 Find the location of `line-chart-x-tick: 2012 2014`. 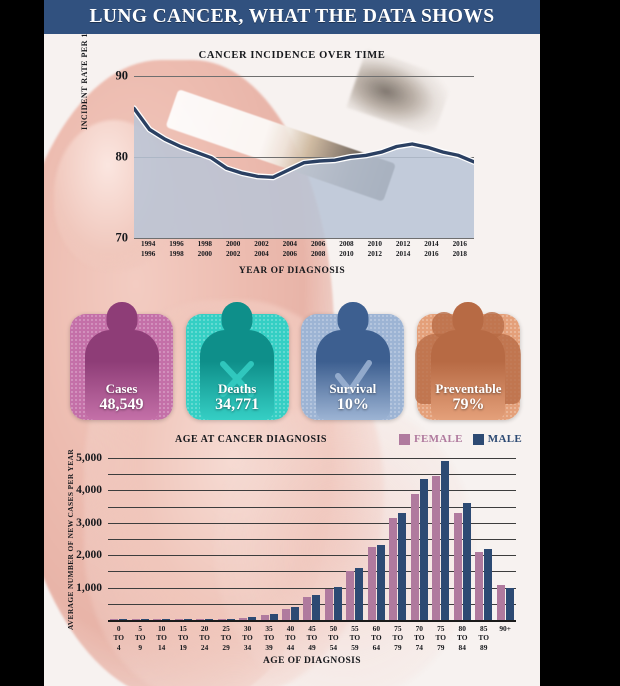

line-chart-x-tick: 2012 2014 is located at coordinates (403, 249).